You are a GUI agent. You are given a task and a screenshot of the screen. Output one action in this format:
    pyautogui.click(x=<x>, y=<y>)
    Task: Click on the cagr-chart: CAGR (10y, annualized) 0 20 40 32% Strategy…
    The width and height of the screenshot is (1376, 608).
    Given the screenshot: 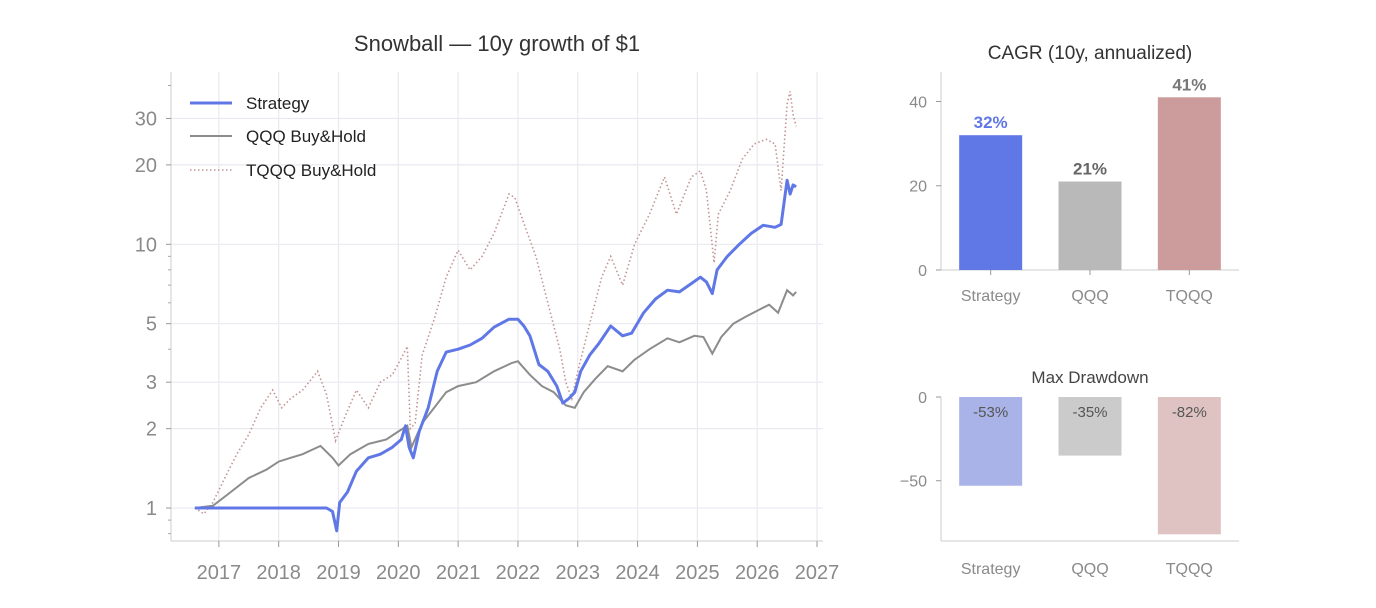 What is the action you would take?
    pyautogui.click(x=1074, y=174)
    